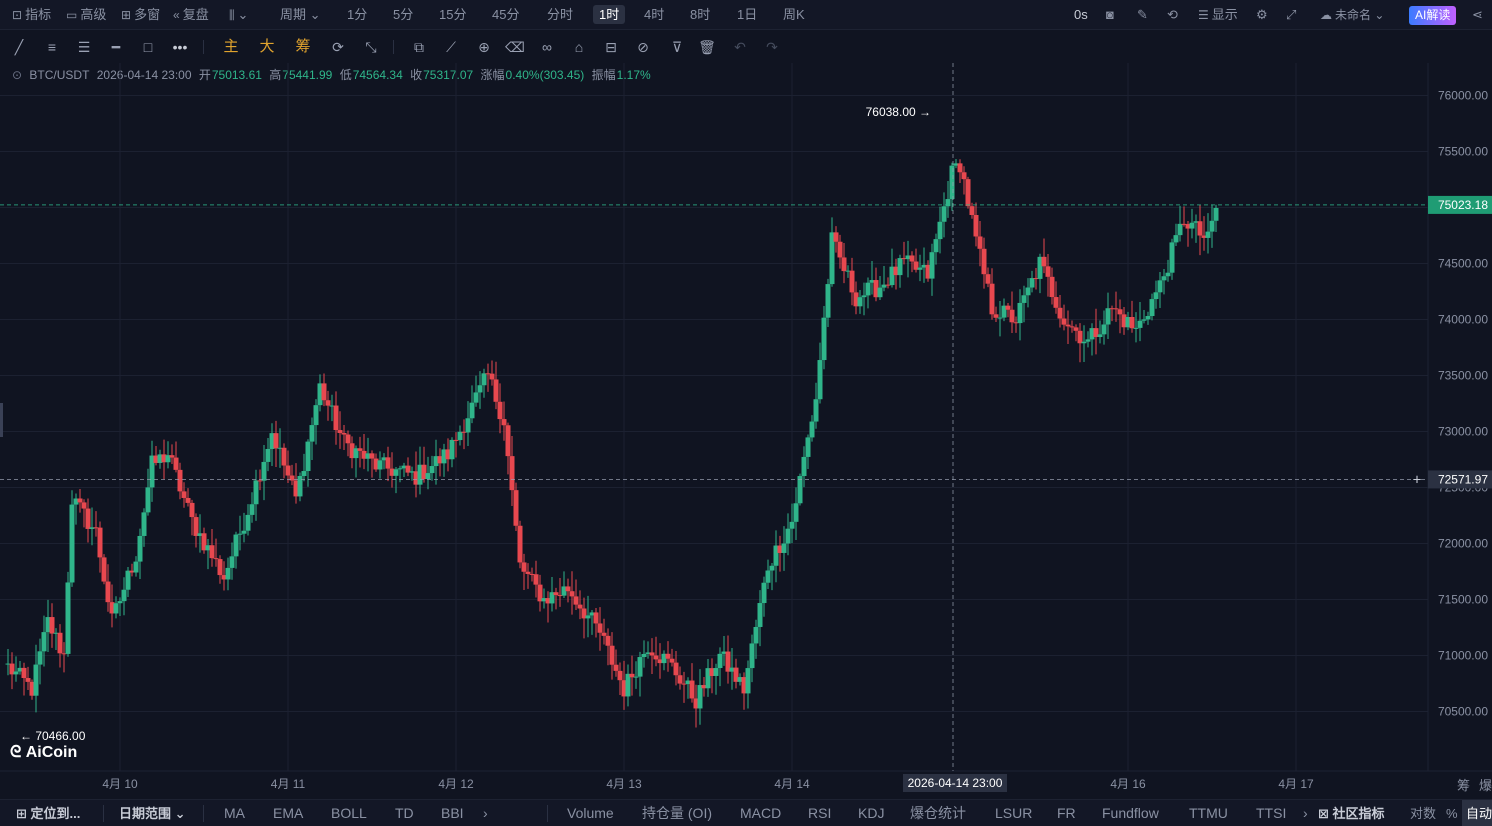  What do you see at coordinates (357, 15) in the screenshot?
I see `period-1m: 1分` at bounding box center [357, 15].